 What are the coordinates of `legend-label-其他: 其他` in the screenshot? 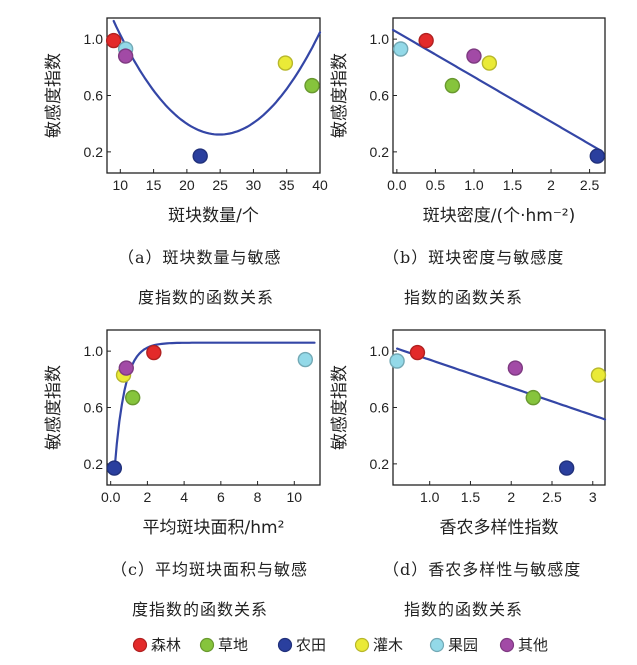 It's located at (533, 645).